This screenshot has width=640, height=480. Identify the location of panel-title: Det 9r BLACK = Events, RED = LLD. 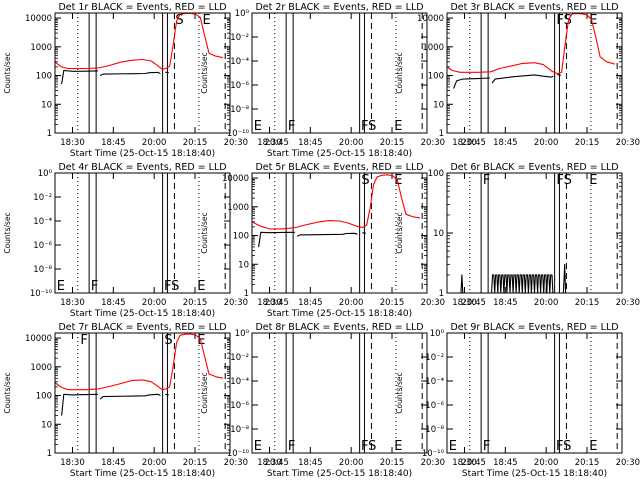
(534, 327).